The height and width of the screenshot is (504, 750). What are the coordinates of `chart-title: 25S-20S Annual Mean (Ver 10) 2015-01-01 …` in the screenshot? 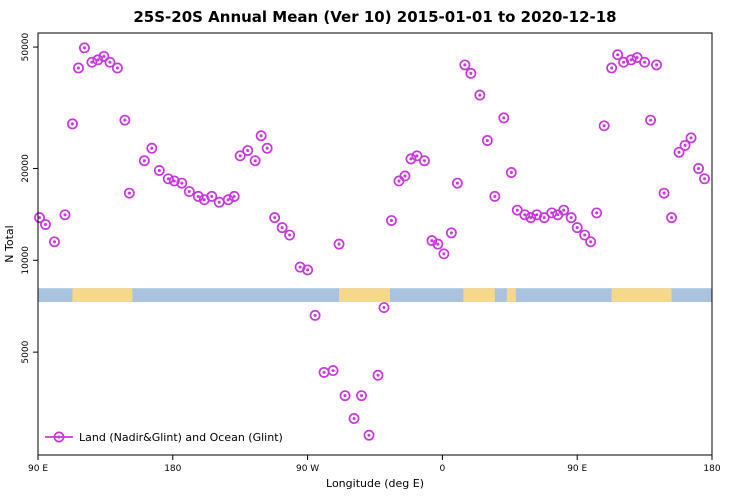 It's located at (374, 17).